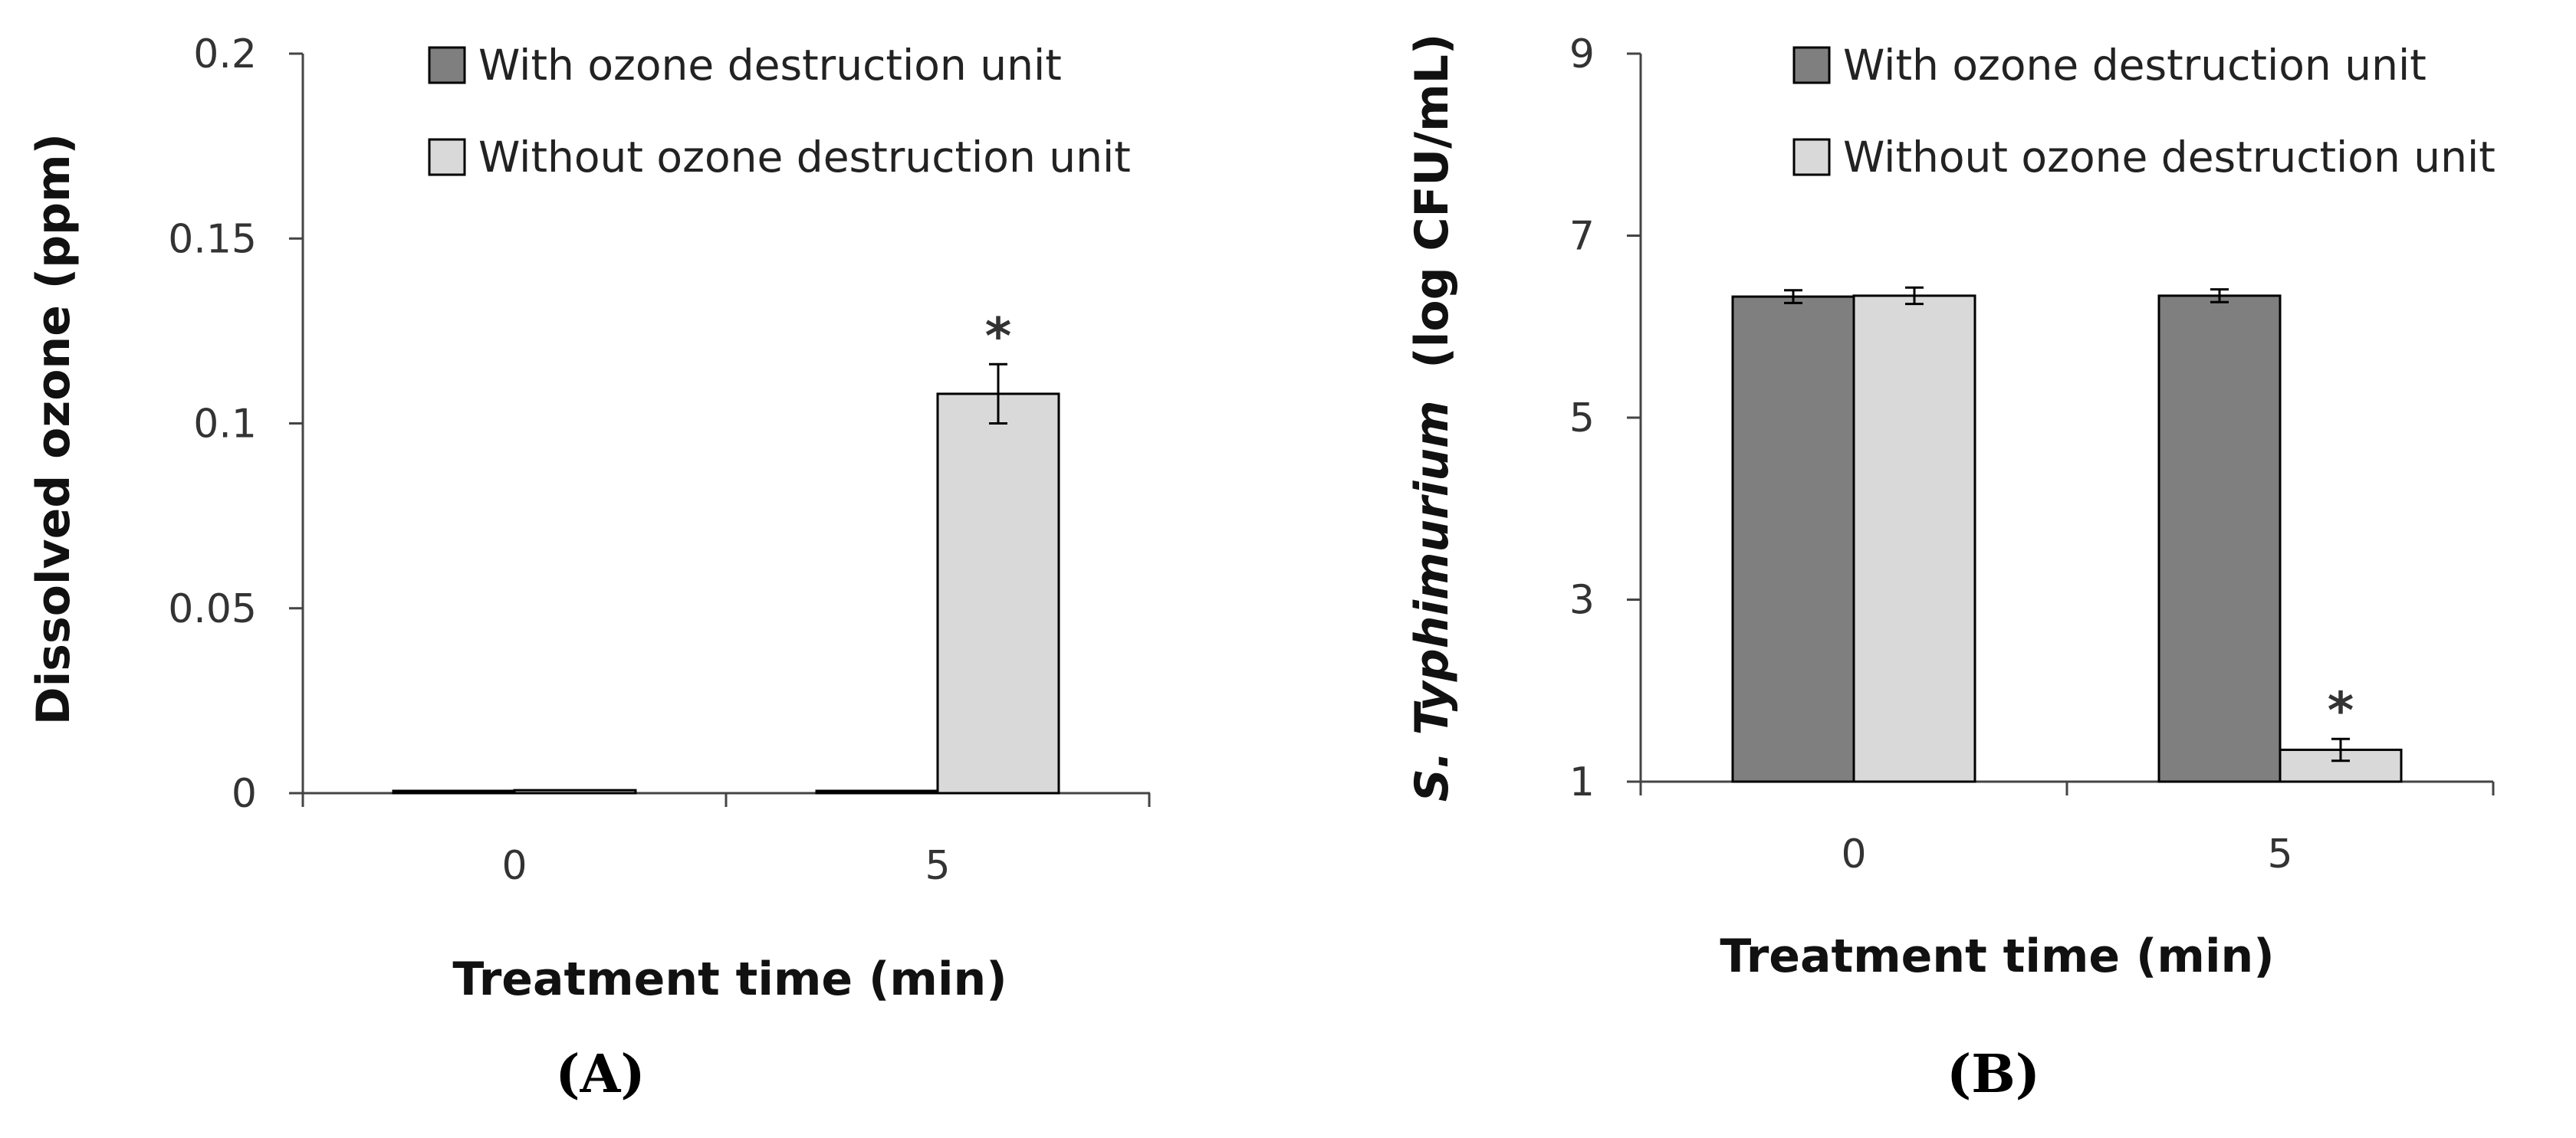  Describe the element at coordinates (1854, 854) in the screenshot. I see `panel-b-x-tick-label: 0` at that location.